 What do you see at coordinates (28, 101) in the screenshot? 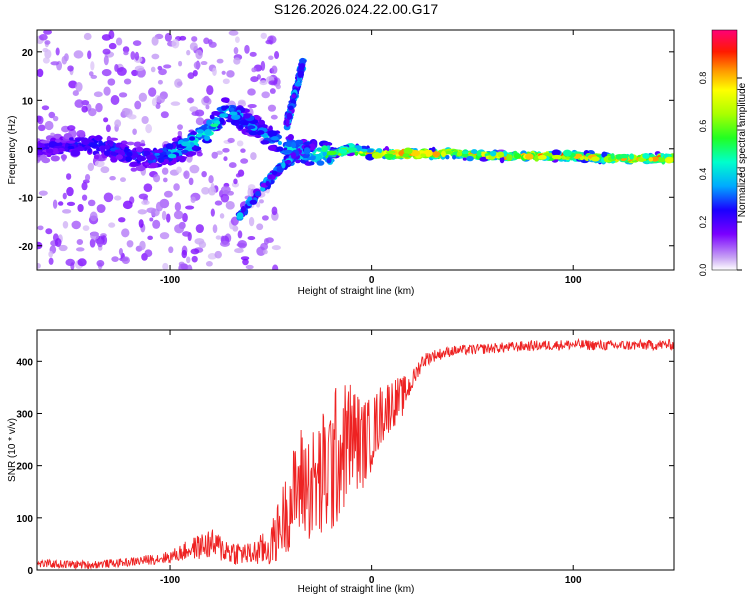
I see `y-tick-label: 10` at bounding box center [28, 101].